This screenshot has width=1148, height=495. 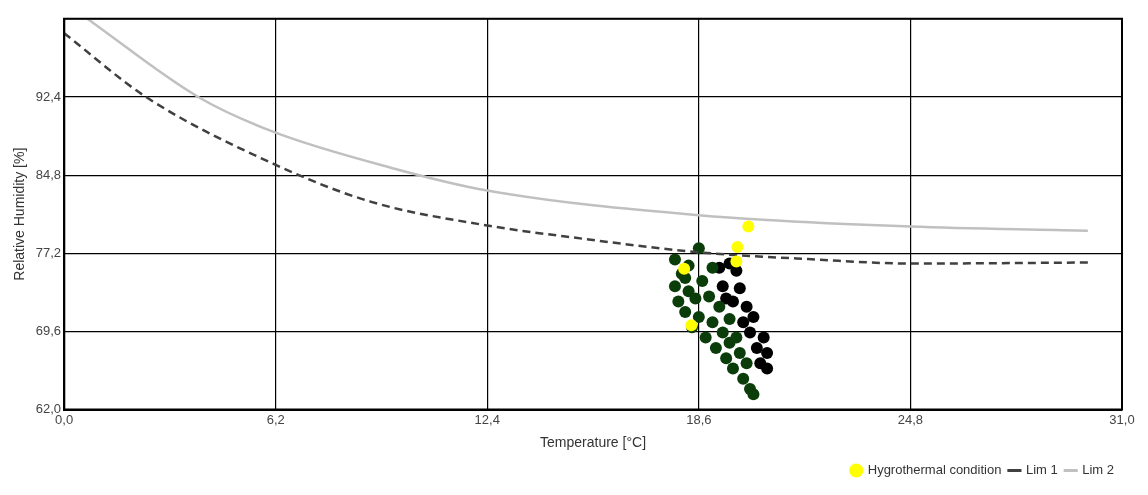 I want to click on y-tick-label: 92,4, so click(x=48, y=96).